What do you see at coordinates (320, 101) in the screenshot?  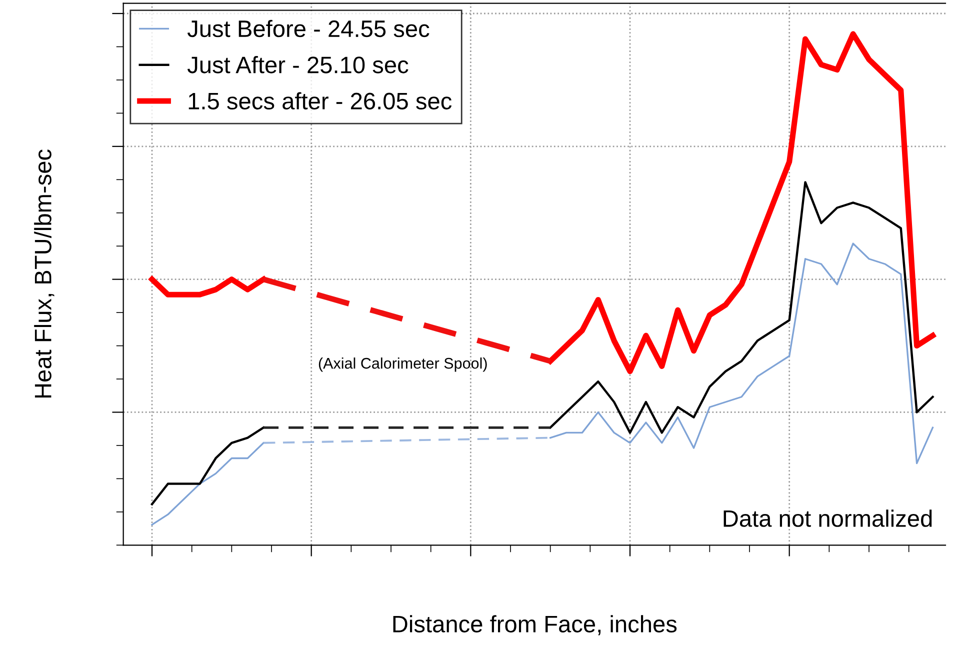 I see `legend-label: 1.5 secs after - 26.05 sec` at bounding box center [320, 101].